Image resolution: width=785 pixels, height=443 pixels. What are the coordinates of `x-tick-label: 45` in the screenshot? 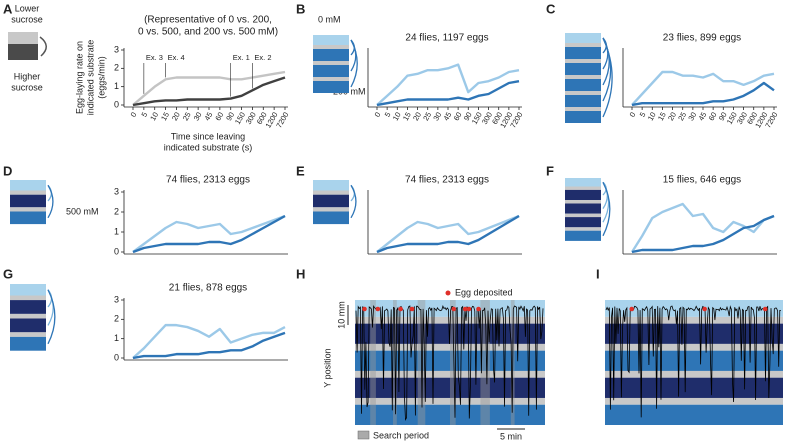 It's located at (447, 116).